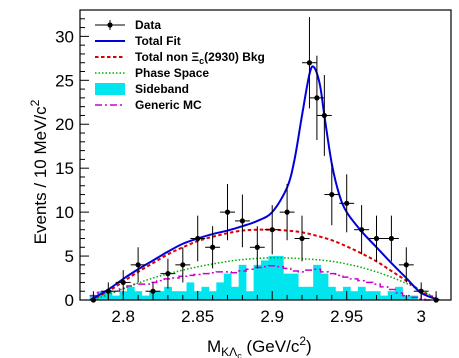 This screenshot has width=459, height=358. I want to click on y-tick-label: 30, so click(64, 36).